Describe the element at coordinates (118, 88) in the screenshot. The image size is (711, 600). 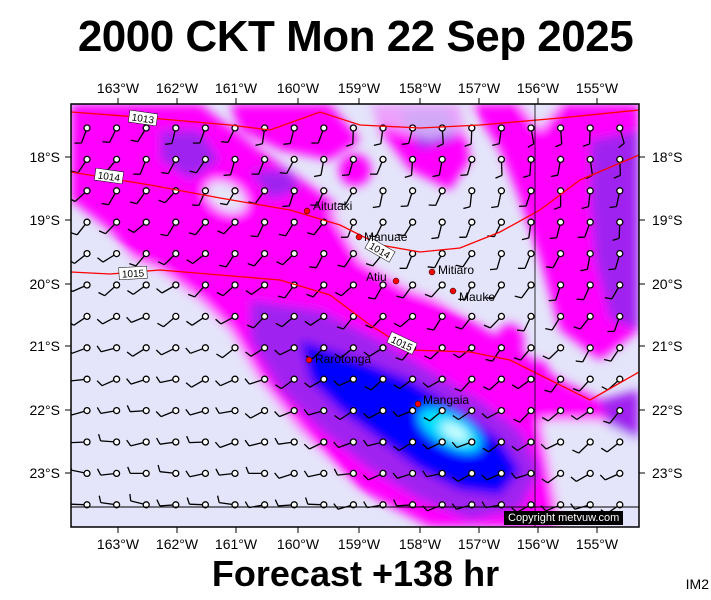
I see `lon-label: 163°W` at that location.